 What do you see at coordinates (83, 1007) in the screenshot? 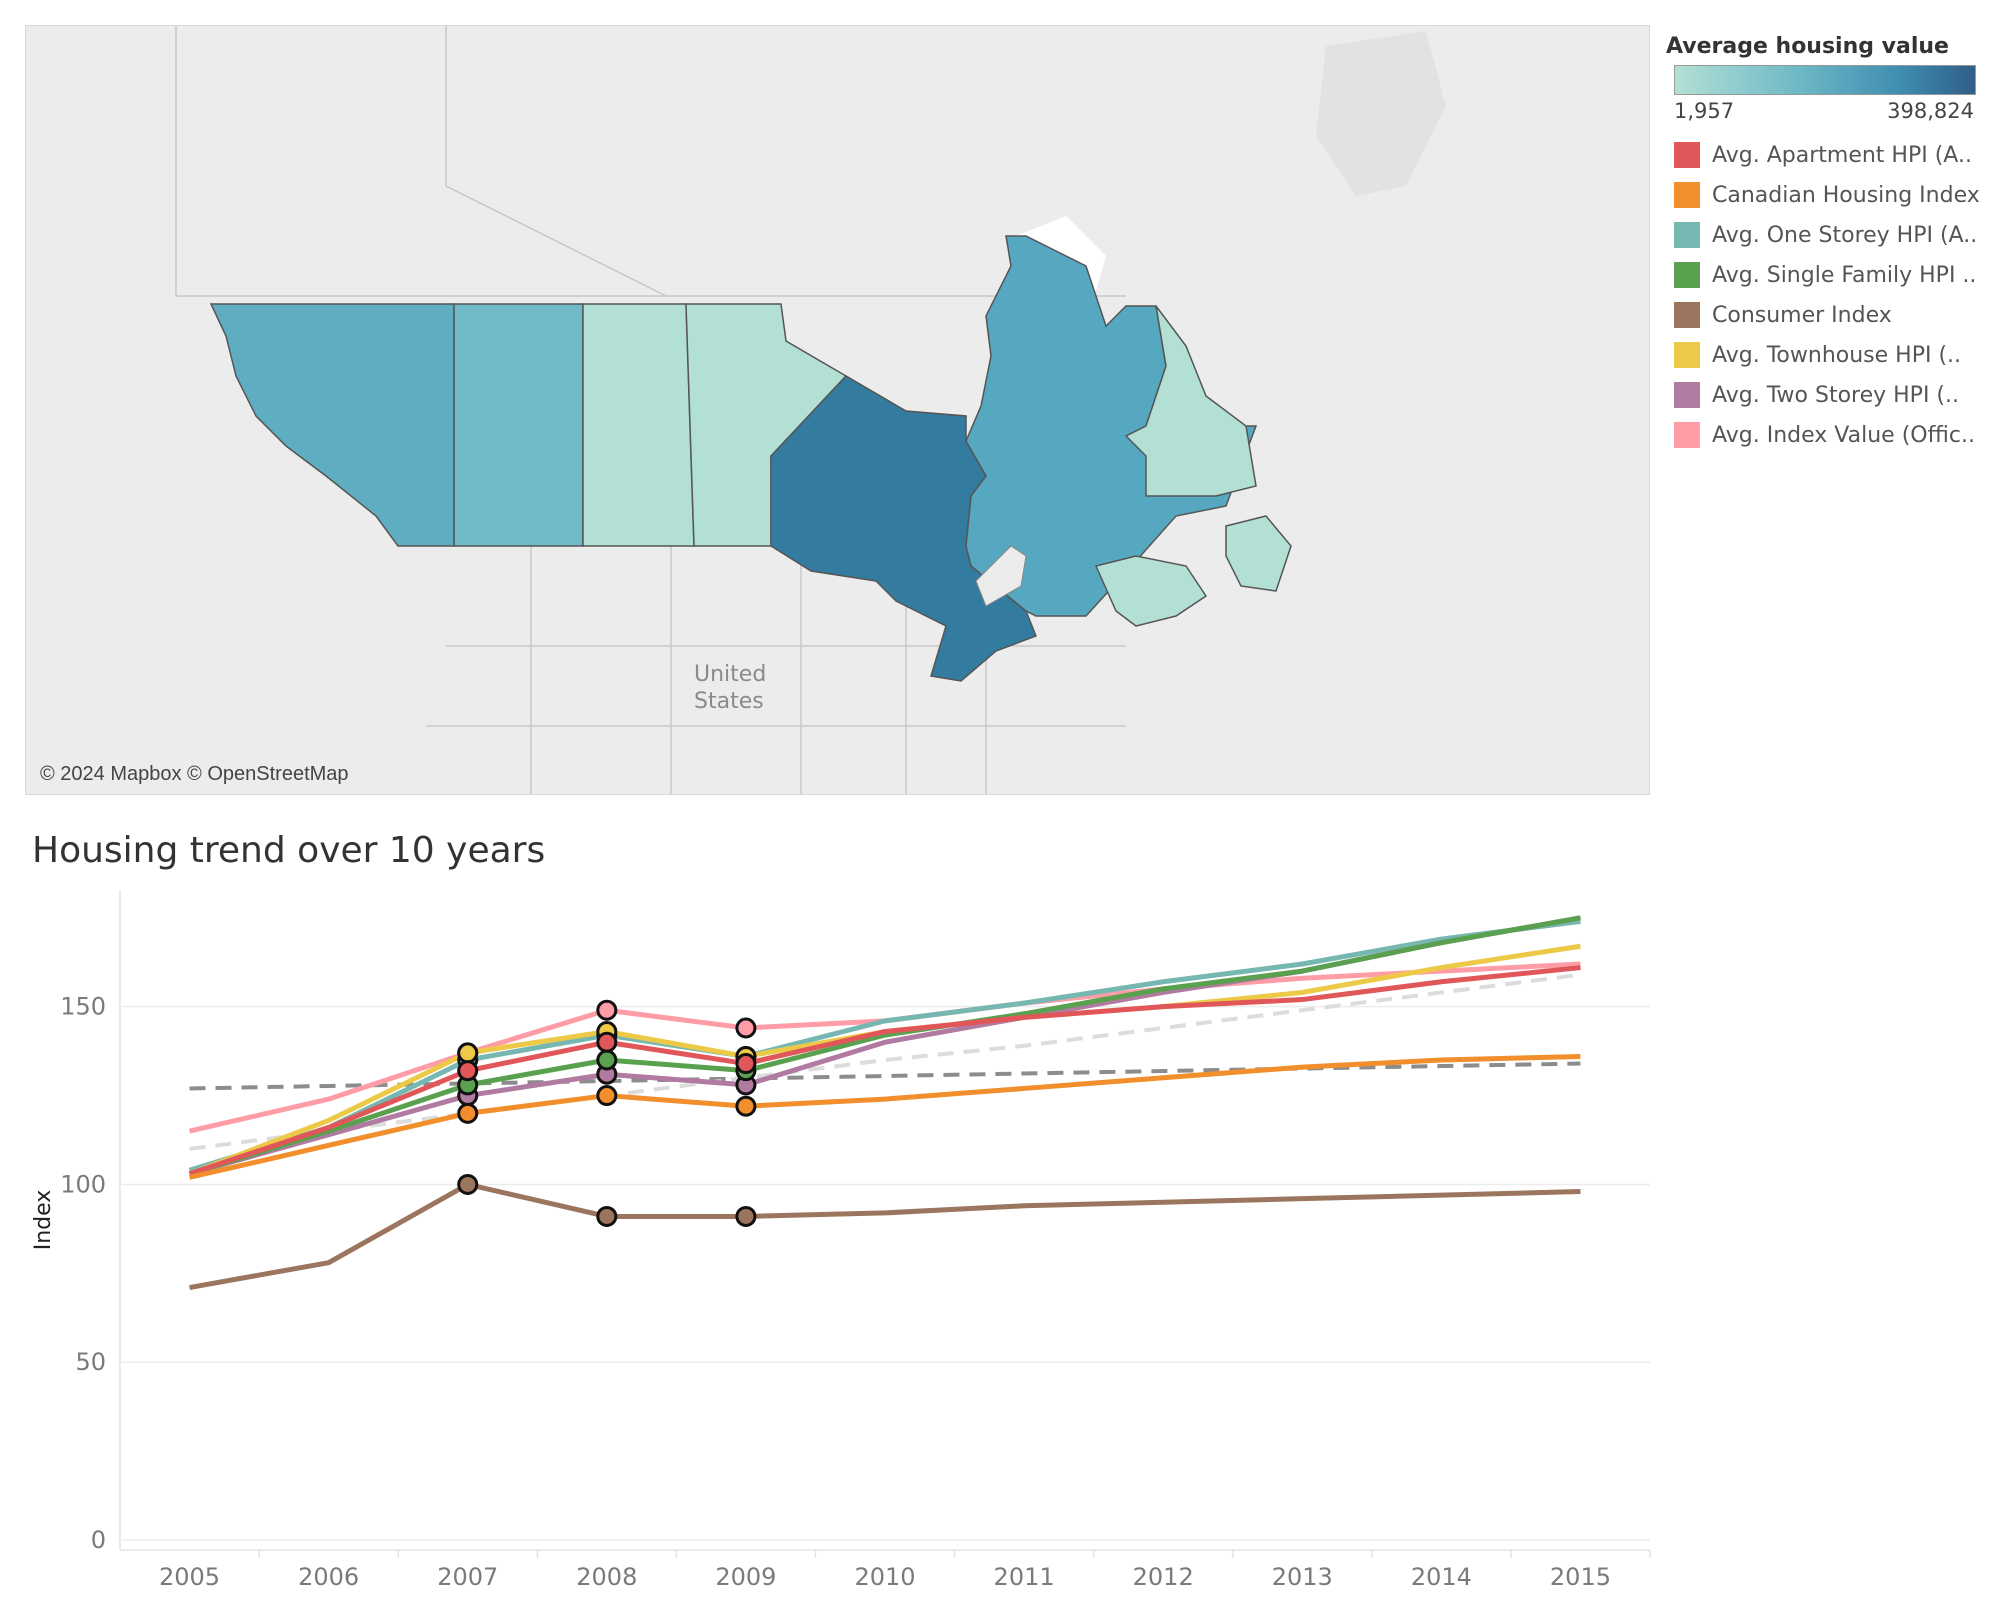
I see `y-tick-label: 150` at bounding box center [83, 1007].